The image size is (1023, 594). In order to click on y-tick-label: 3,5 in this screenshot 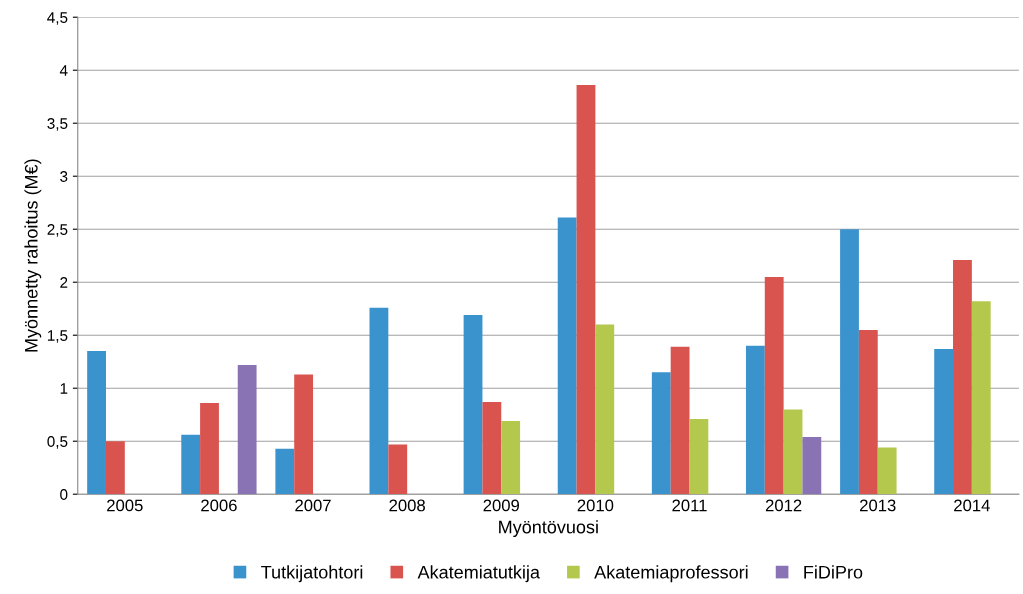, I will do `click(57, 124)`.